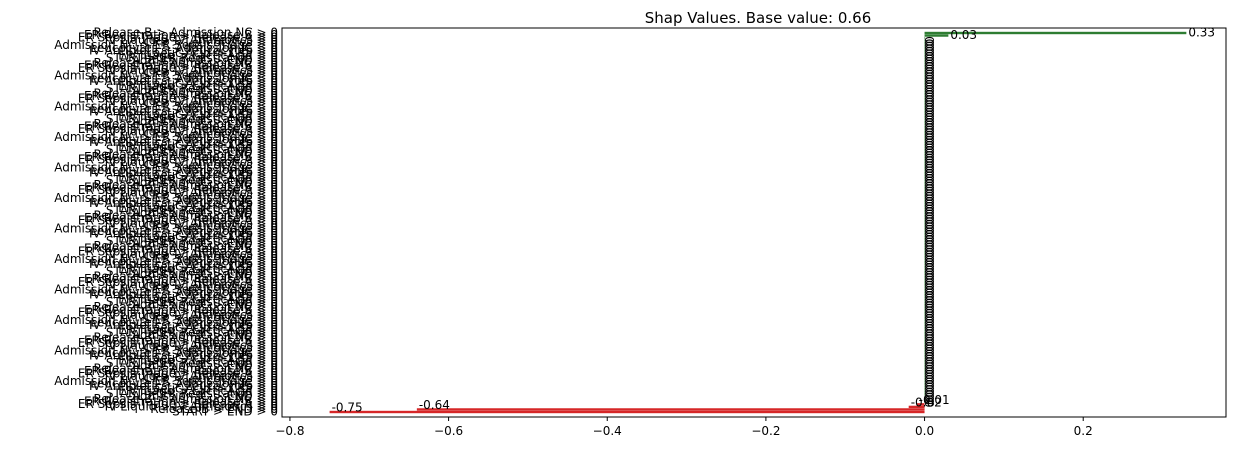 This screenshot has height=451, width=1234. I want to click on feature-label: CRP > Leucocytes > 0, so click(211, 226).